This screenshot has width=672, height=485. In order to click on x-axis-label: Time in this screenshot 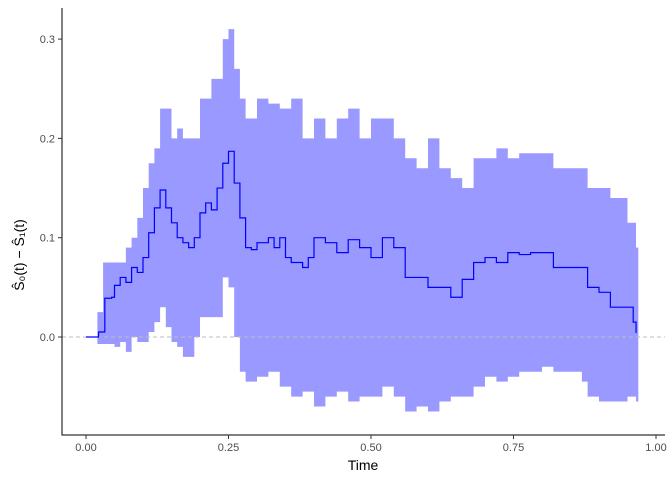, I will do `click(363, 465)`.